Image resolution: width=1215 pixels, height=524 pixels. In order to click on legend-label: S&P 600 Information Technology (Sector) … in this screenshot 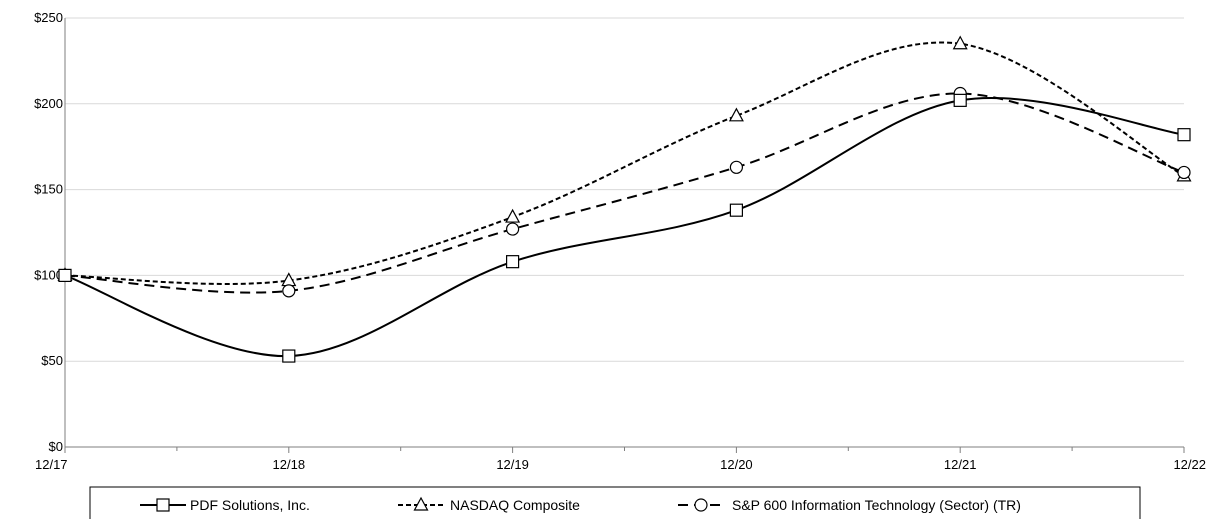, I will do `click(876, 505)`.